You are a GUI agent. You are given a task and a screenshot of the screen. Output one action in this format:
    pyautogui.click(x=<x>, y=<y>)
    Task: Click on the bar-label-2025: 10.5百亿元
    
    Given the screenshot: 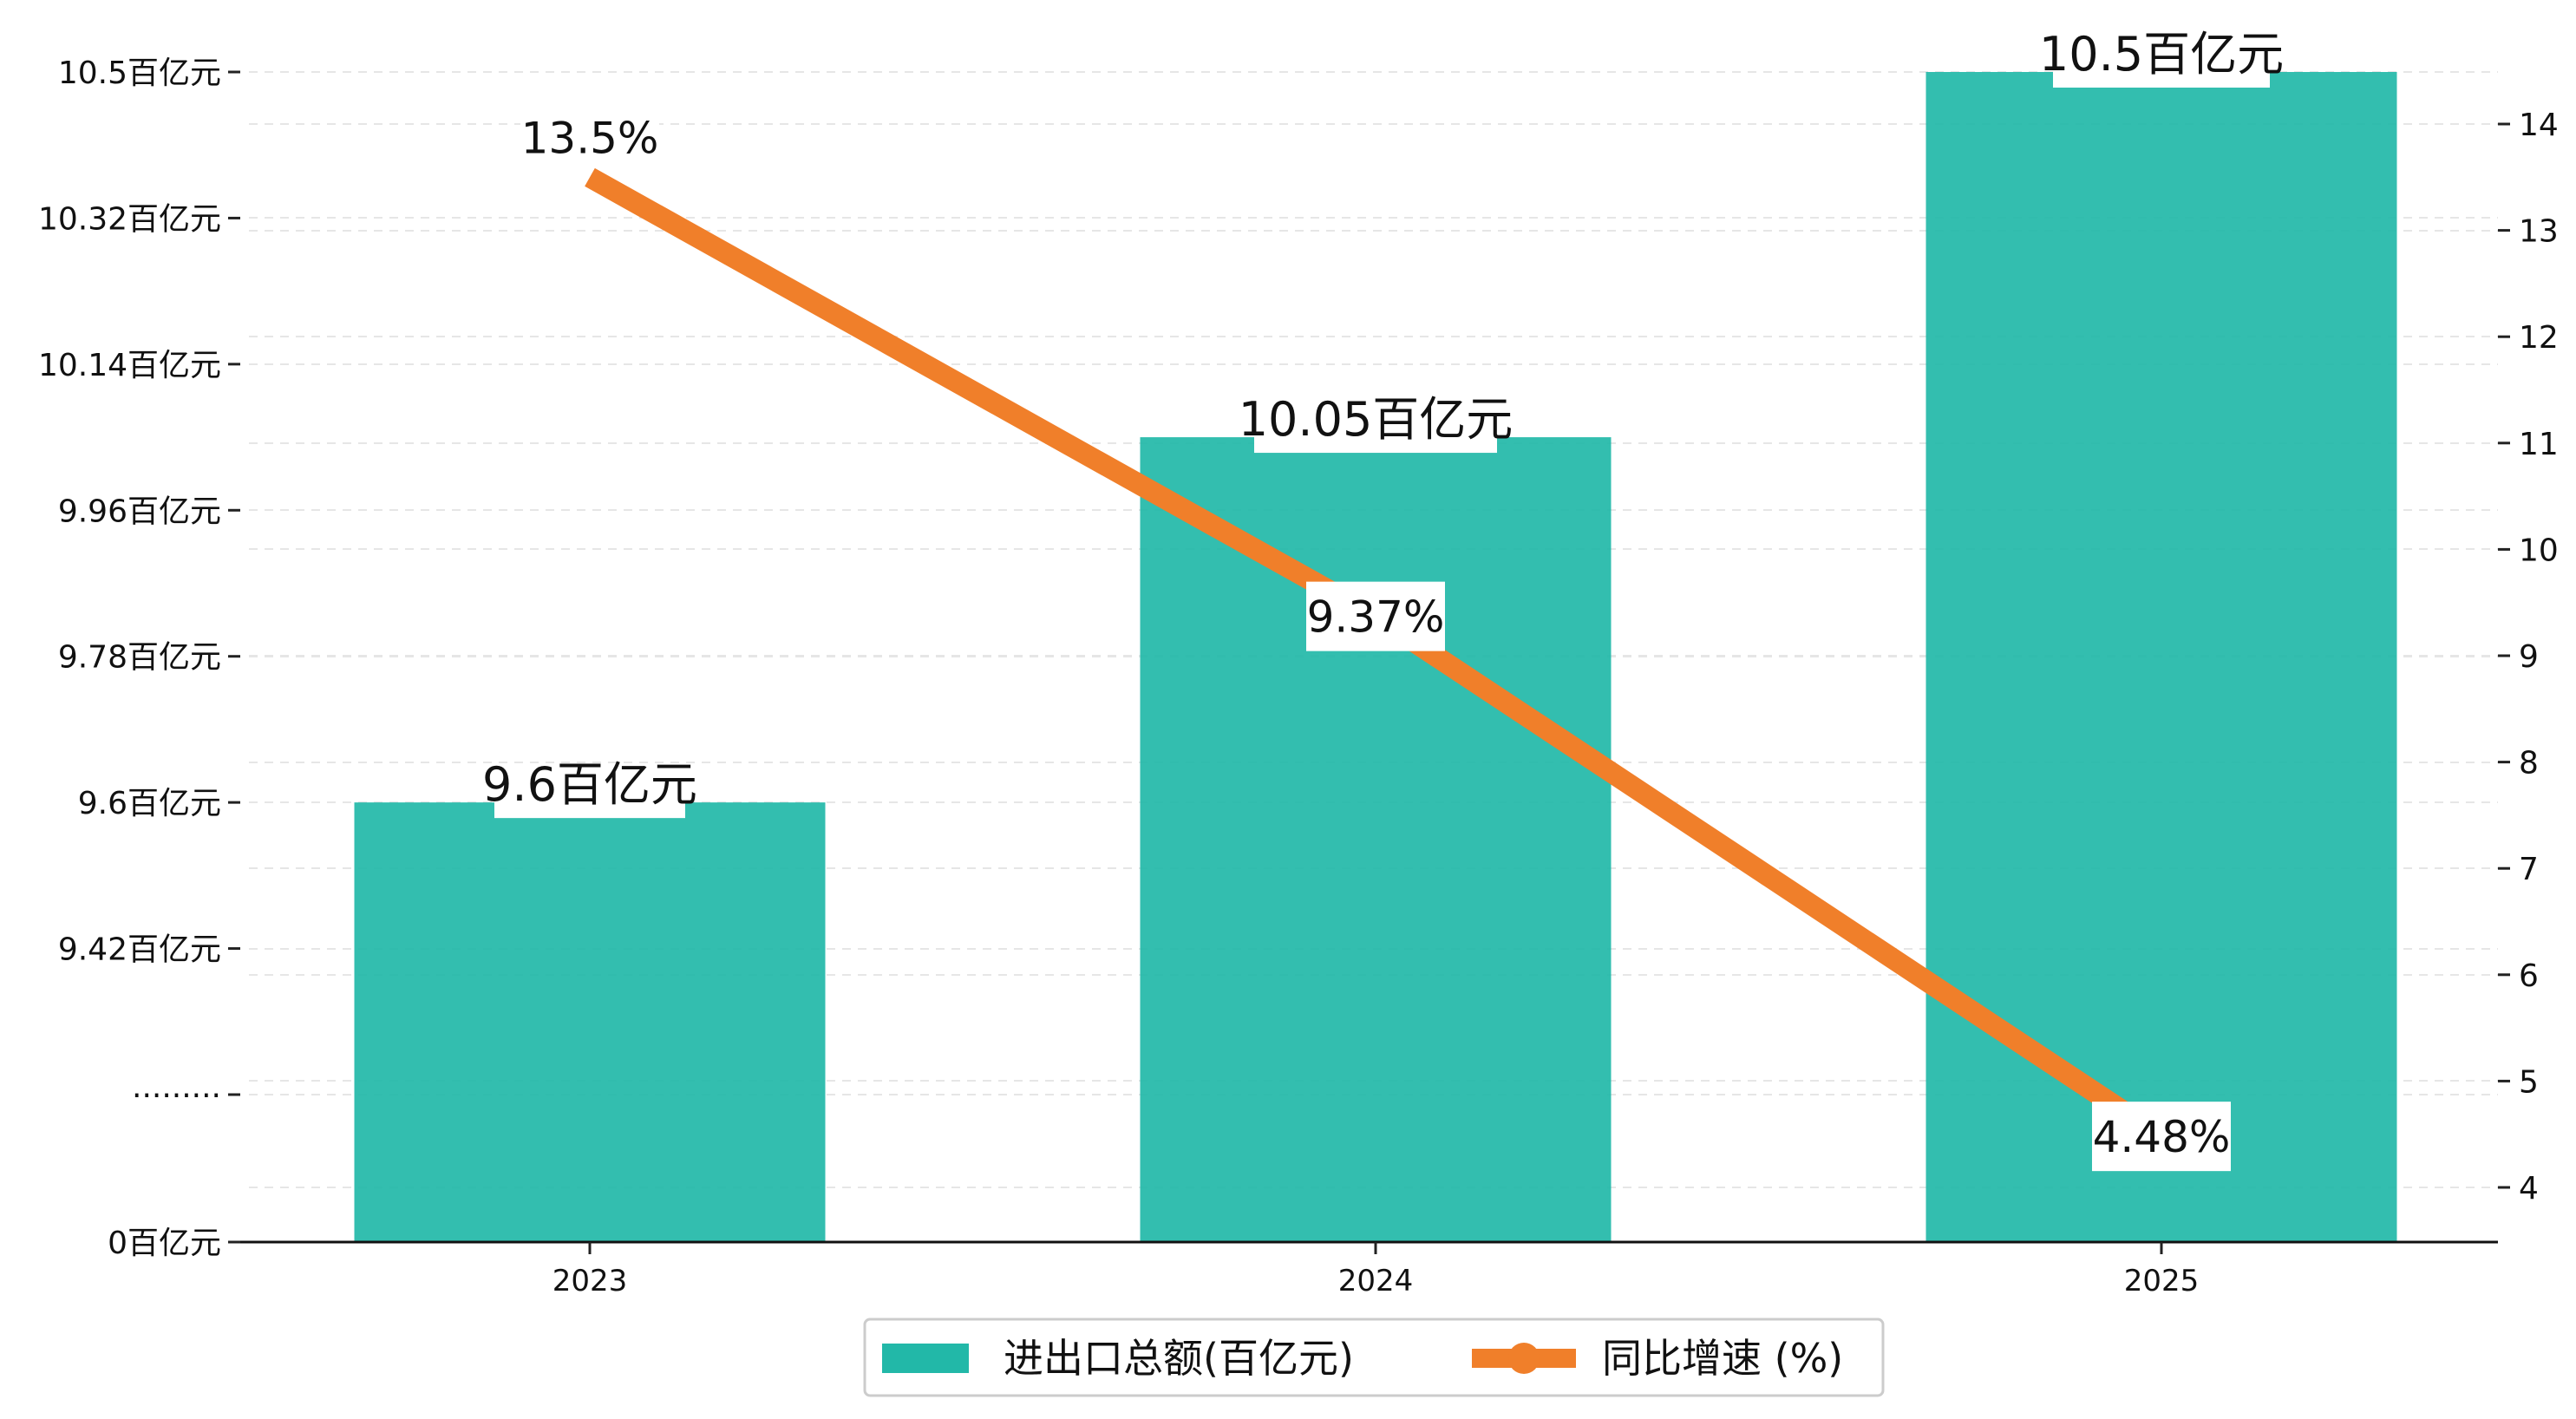 What is the action you would take?
    pyautogui.click(x=2161, y=54)
    